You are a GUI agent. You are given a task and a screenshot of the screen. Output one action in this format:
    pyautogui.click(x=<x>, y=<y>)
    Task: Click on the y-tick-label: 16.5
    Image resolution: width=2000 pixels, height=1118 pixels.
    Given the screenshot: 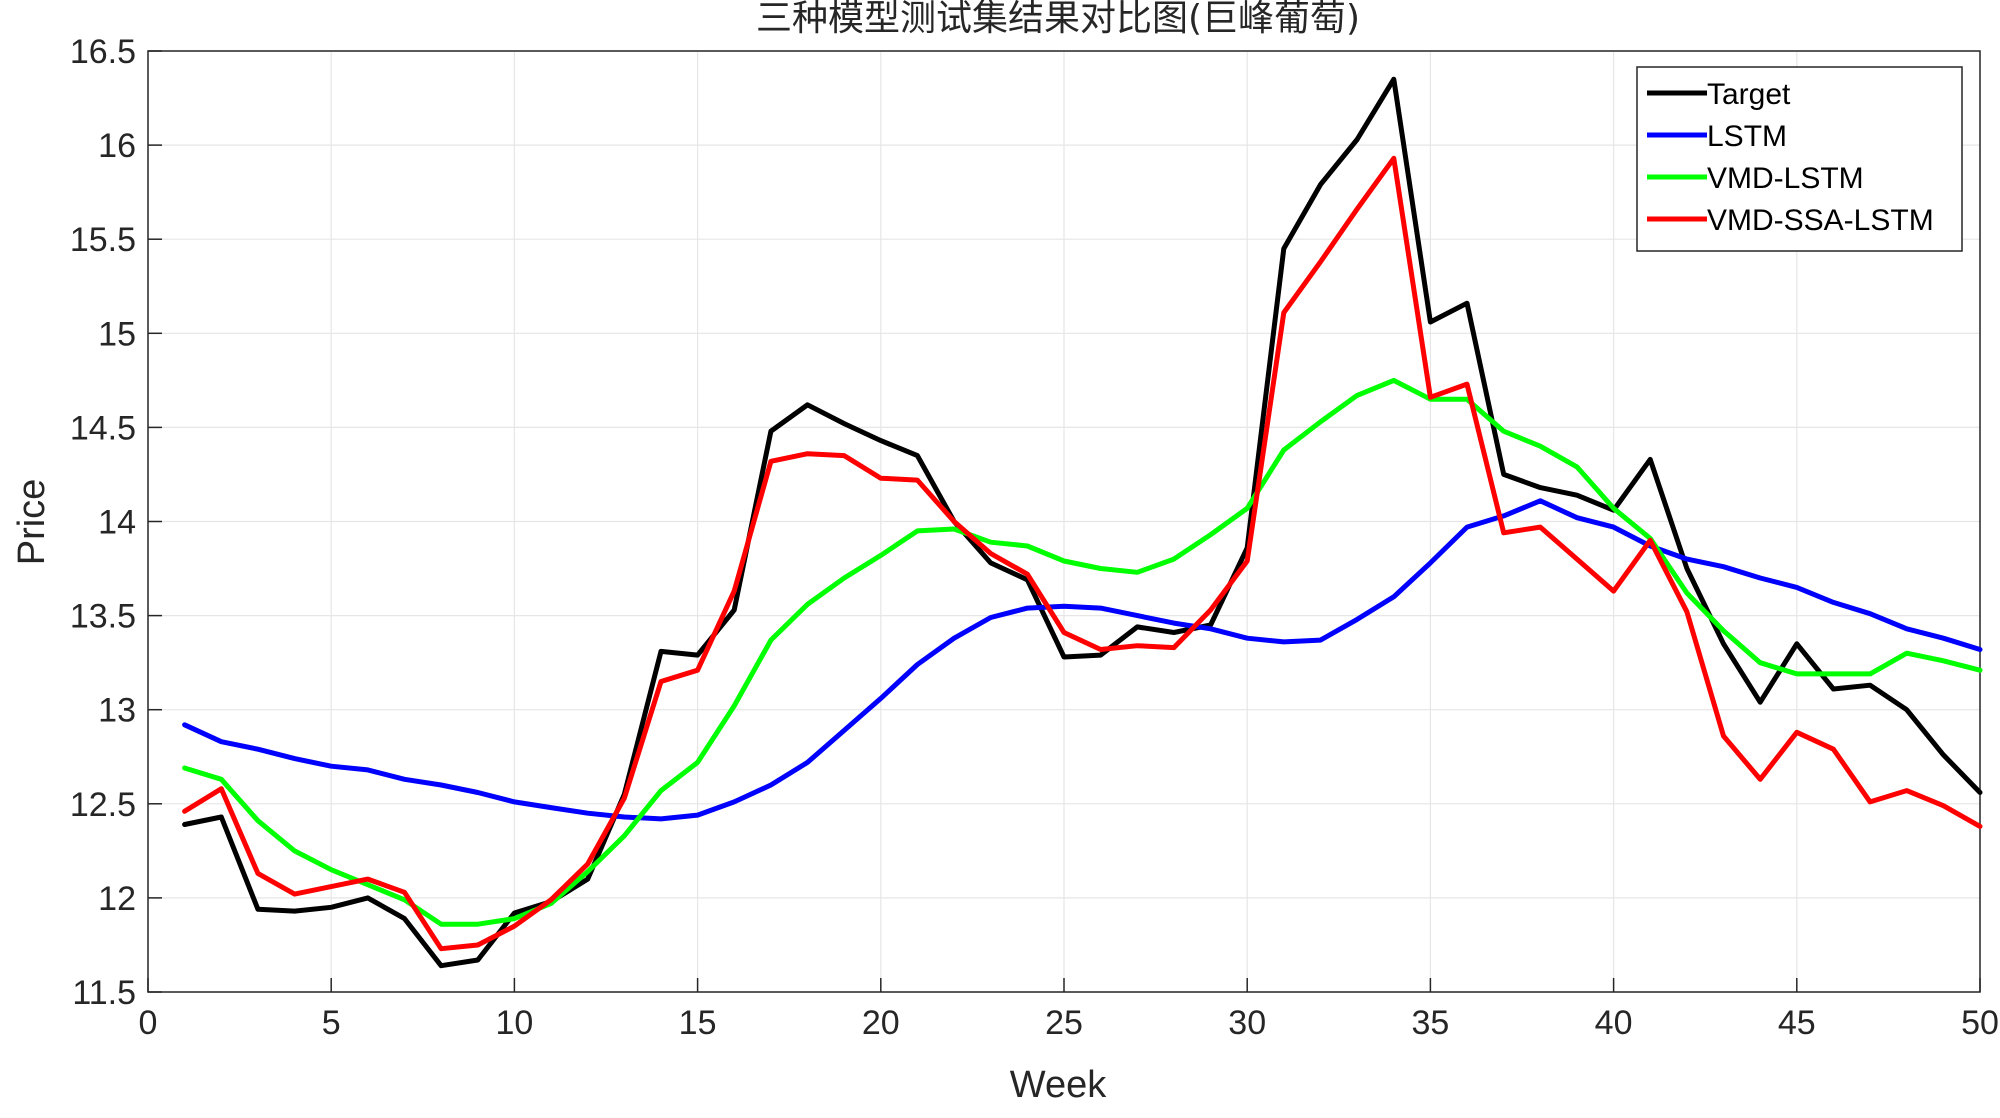 What is the action you would take?
    pyautogui.click(x=103, y=52)
    